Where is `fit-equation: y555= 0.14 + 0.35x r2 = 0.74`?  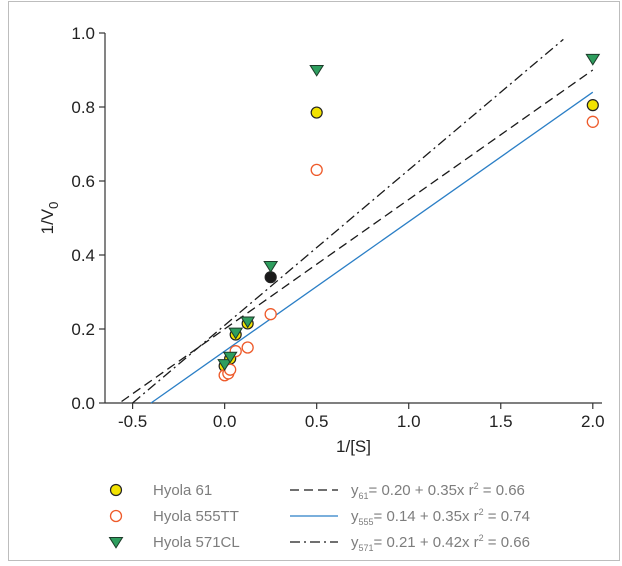 fit-equation: y555= 0.14 + 0.35x r2 = 0.74 is located at coordinates (440, 517).